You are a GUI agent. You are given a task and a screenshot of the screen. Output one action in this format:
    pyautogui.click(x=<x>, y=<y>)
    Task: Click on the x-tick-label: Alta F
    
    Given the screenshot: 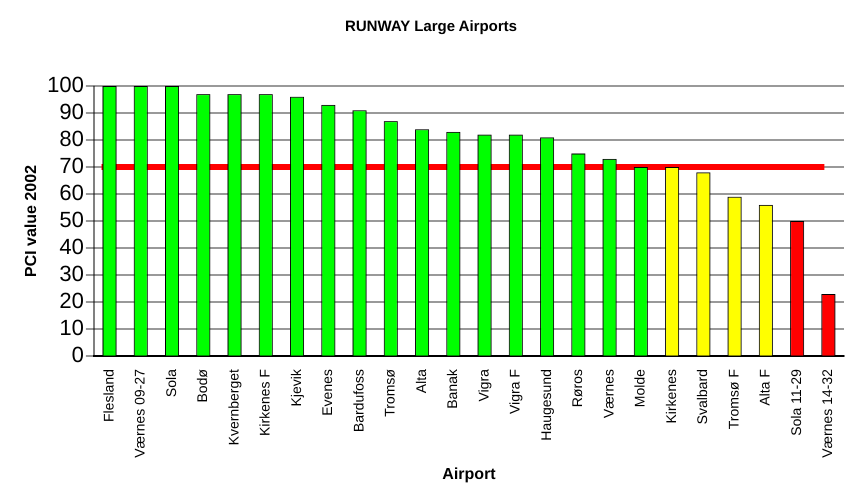 What is the action you would take?
    pyautogui.click(x=764, y=387)
    